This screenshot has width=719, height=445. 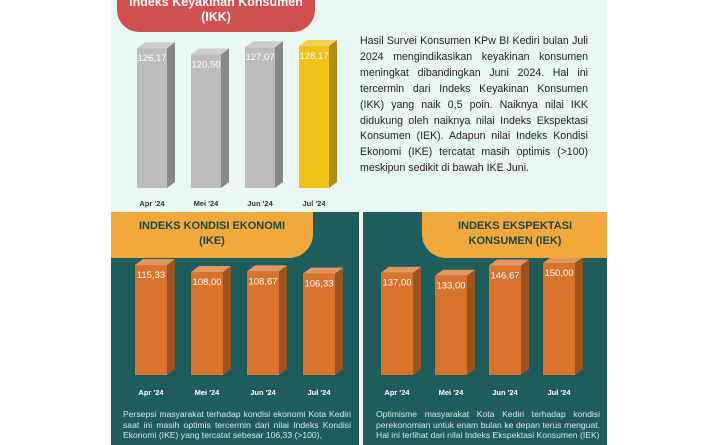 What do you see at coordinates (515, 226) in the screenshot?
I see `iek-title-line1: INDEKS EKSPEKTASI` at bounding box center [515, 226].